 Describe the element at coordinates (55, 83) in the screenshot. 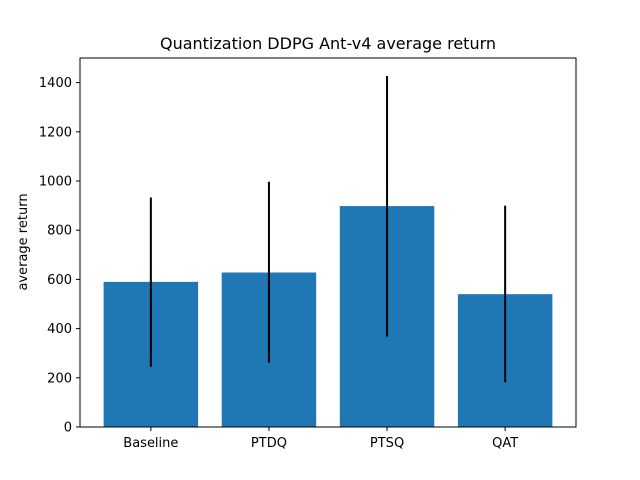

I see `y-tick-label: 1400` at that location.